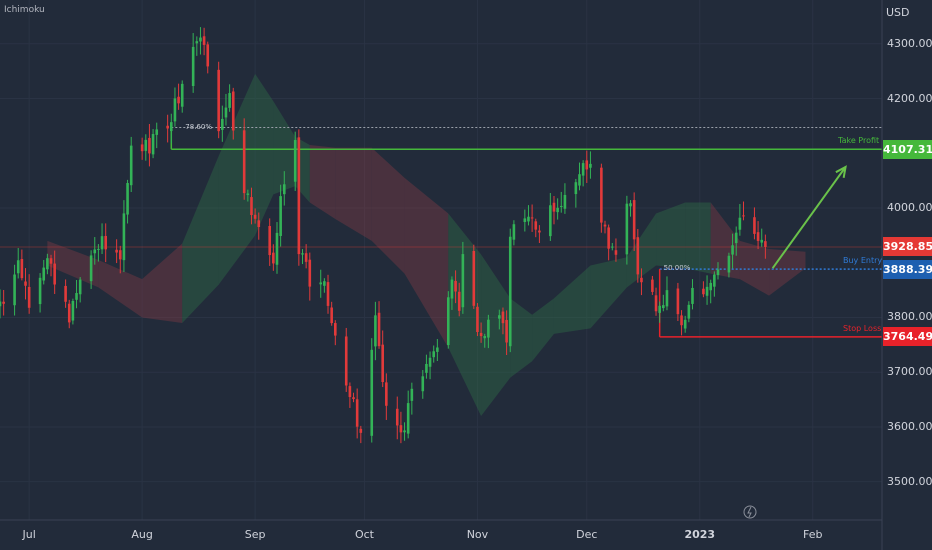 The height and width of the screenshot is (550, 932). What do you see at coordinates (862, 328) in the screenshot?
I see `stop-loss-label: Stop Loss` at bounding box center [862, 328].